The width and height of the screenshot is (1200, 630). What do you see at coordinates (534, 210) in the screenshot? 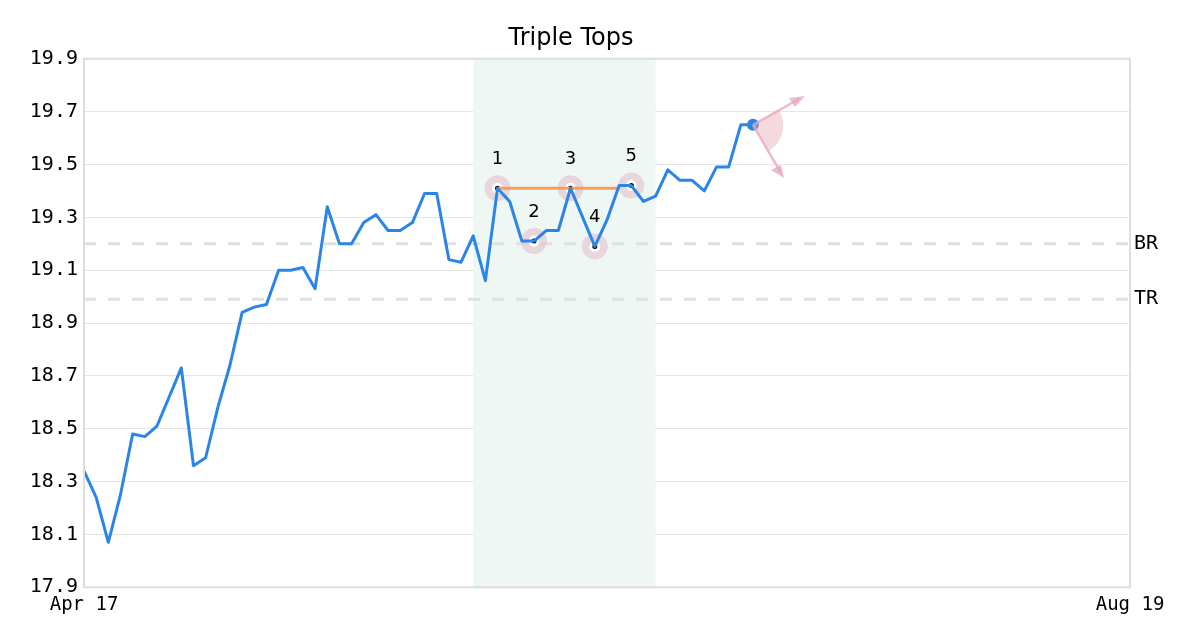
I see `annotation: 2` at bounding box center [534, 210].